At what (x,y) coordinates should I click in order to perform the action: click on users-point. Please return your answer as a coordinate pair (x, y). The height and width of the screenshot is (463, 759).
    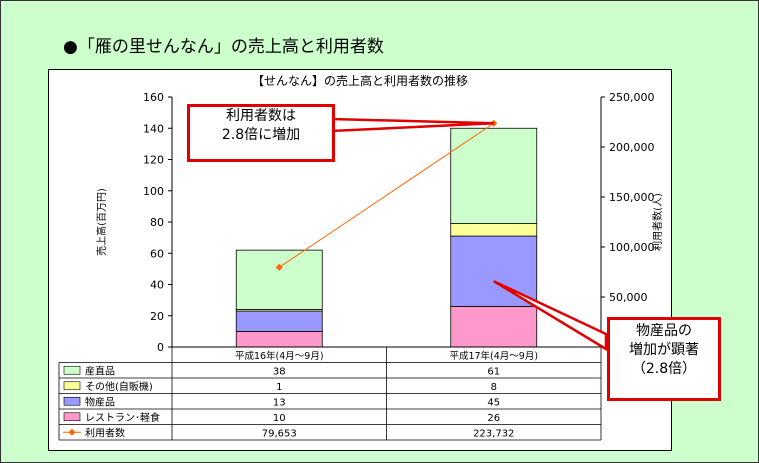
    Looking at the image, I should click on (279, 267).